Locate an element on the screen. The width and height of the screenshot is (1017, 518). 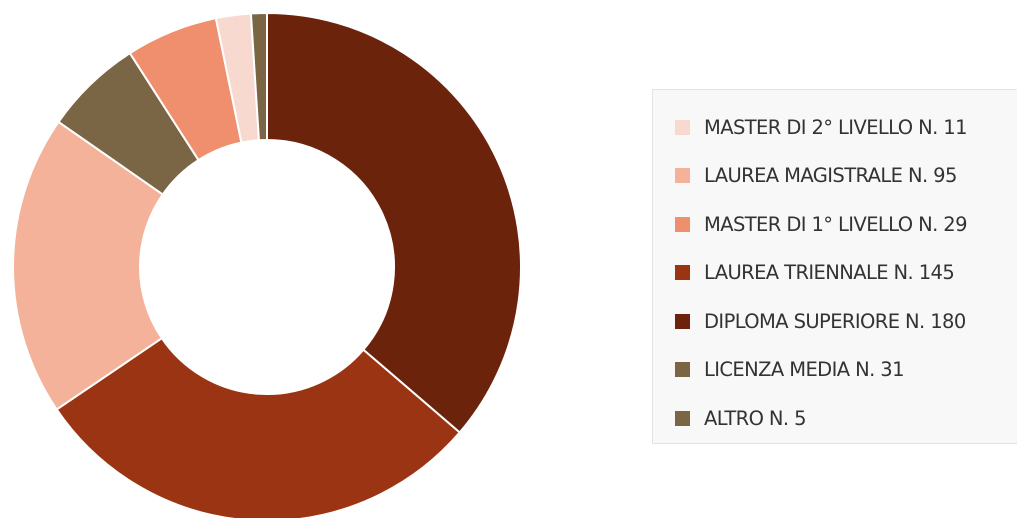
legend-item: LAUREA MAGISTRALE N. 95 is located at coordinates (846, 176).